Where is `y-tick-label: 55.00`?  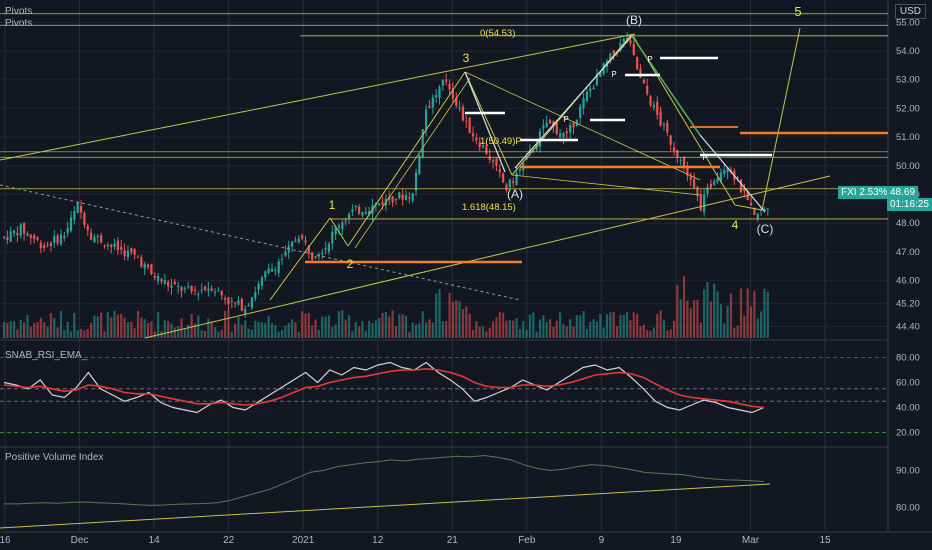
y-tick-label: 55.00 is located at coordinates (908, 22).